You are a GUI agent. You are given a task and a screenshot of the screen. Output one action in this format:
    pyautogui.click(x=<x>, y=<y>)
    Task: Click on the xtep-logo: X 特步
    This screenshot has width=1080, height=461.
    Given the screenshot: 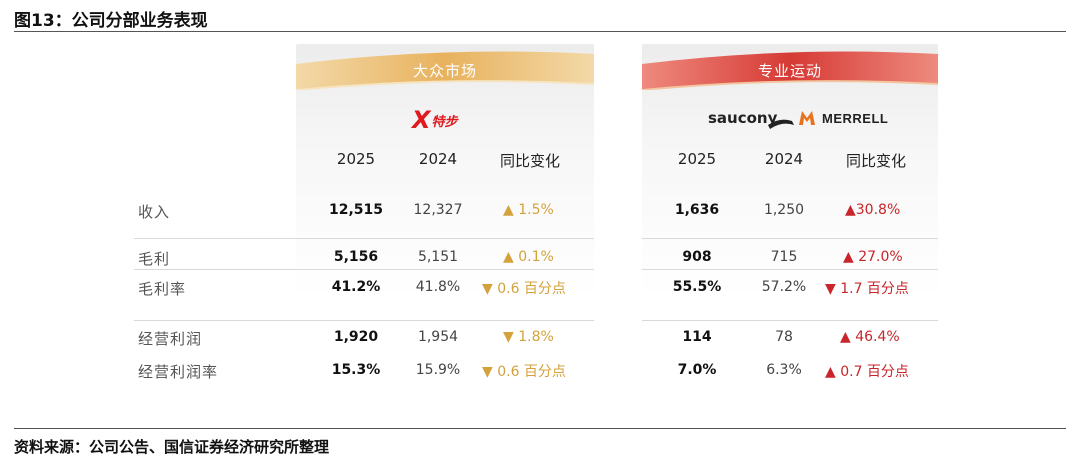 What is the action you would take?
    pyautogui.click(x=435, y=120)
    